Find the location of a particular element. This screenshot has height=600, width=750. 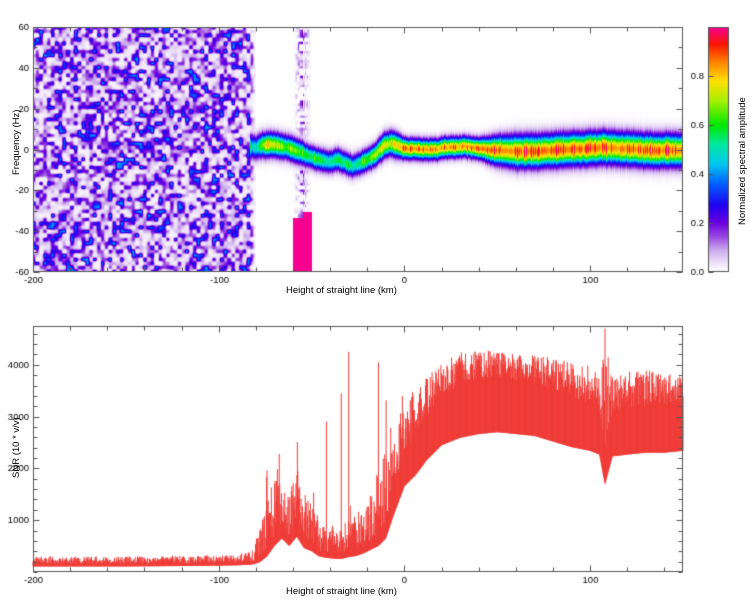

spectrogram-x-axis-label: Height of straight line (km) is located at coordinates (341, 290).